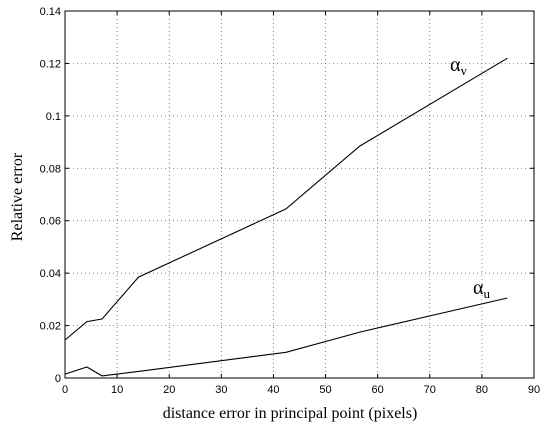  Describe the element at coordinates (50, 274) in the screenshot. I see `y-tick-label: 0.04` at that location.